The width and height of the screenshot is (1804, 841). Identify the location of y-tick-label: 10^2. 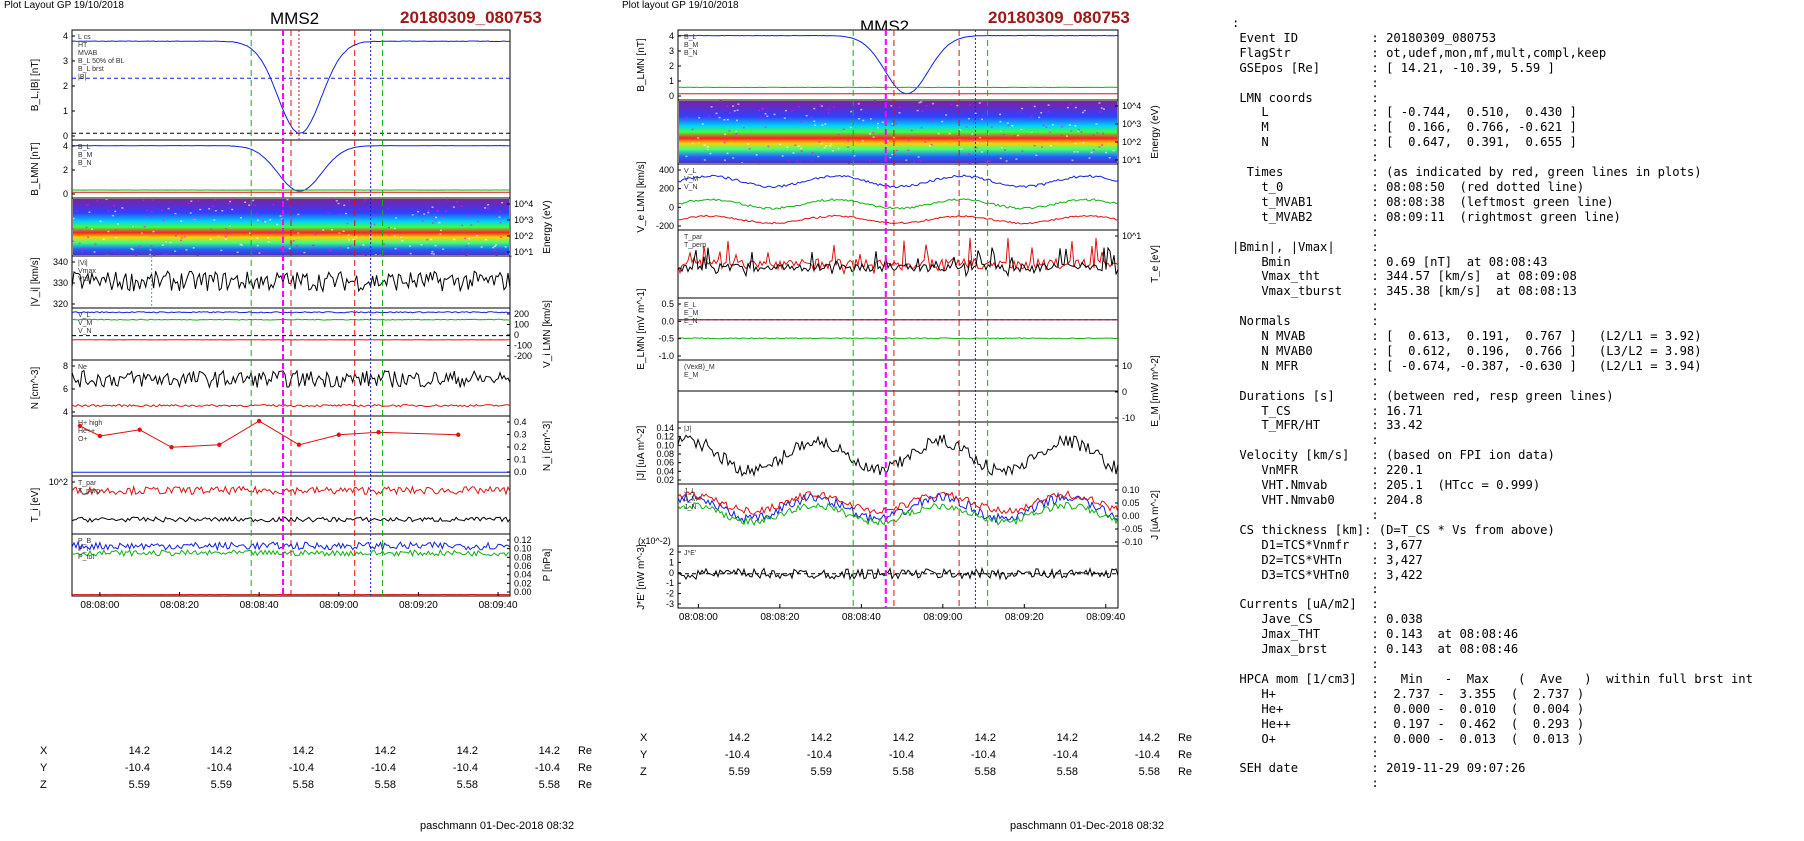
(58, 482).